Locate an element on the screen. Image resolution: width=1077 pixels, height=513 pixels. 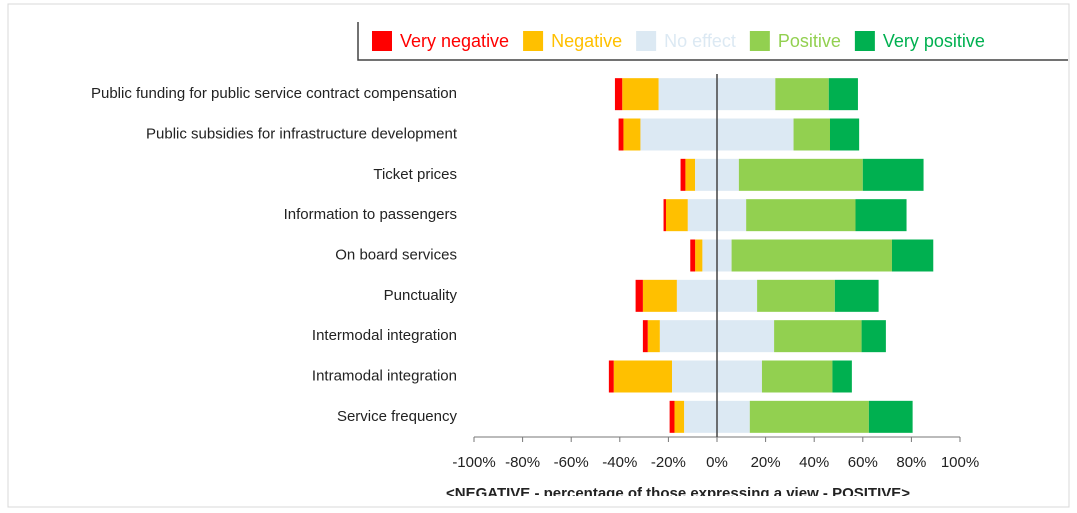
x-tick-label: 80% is located at coordinates (911, 462).